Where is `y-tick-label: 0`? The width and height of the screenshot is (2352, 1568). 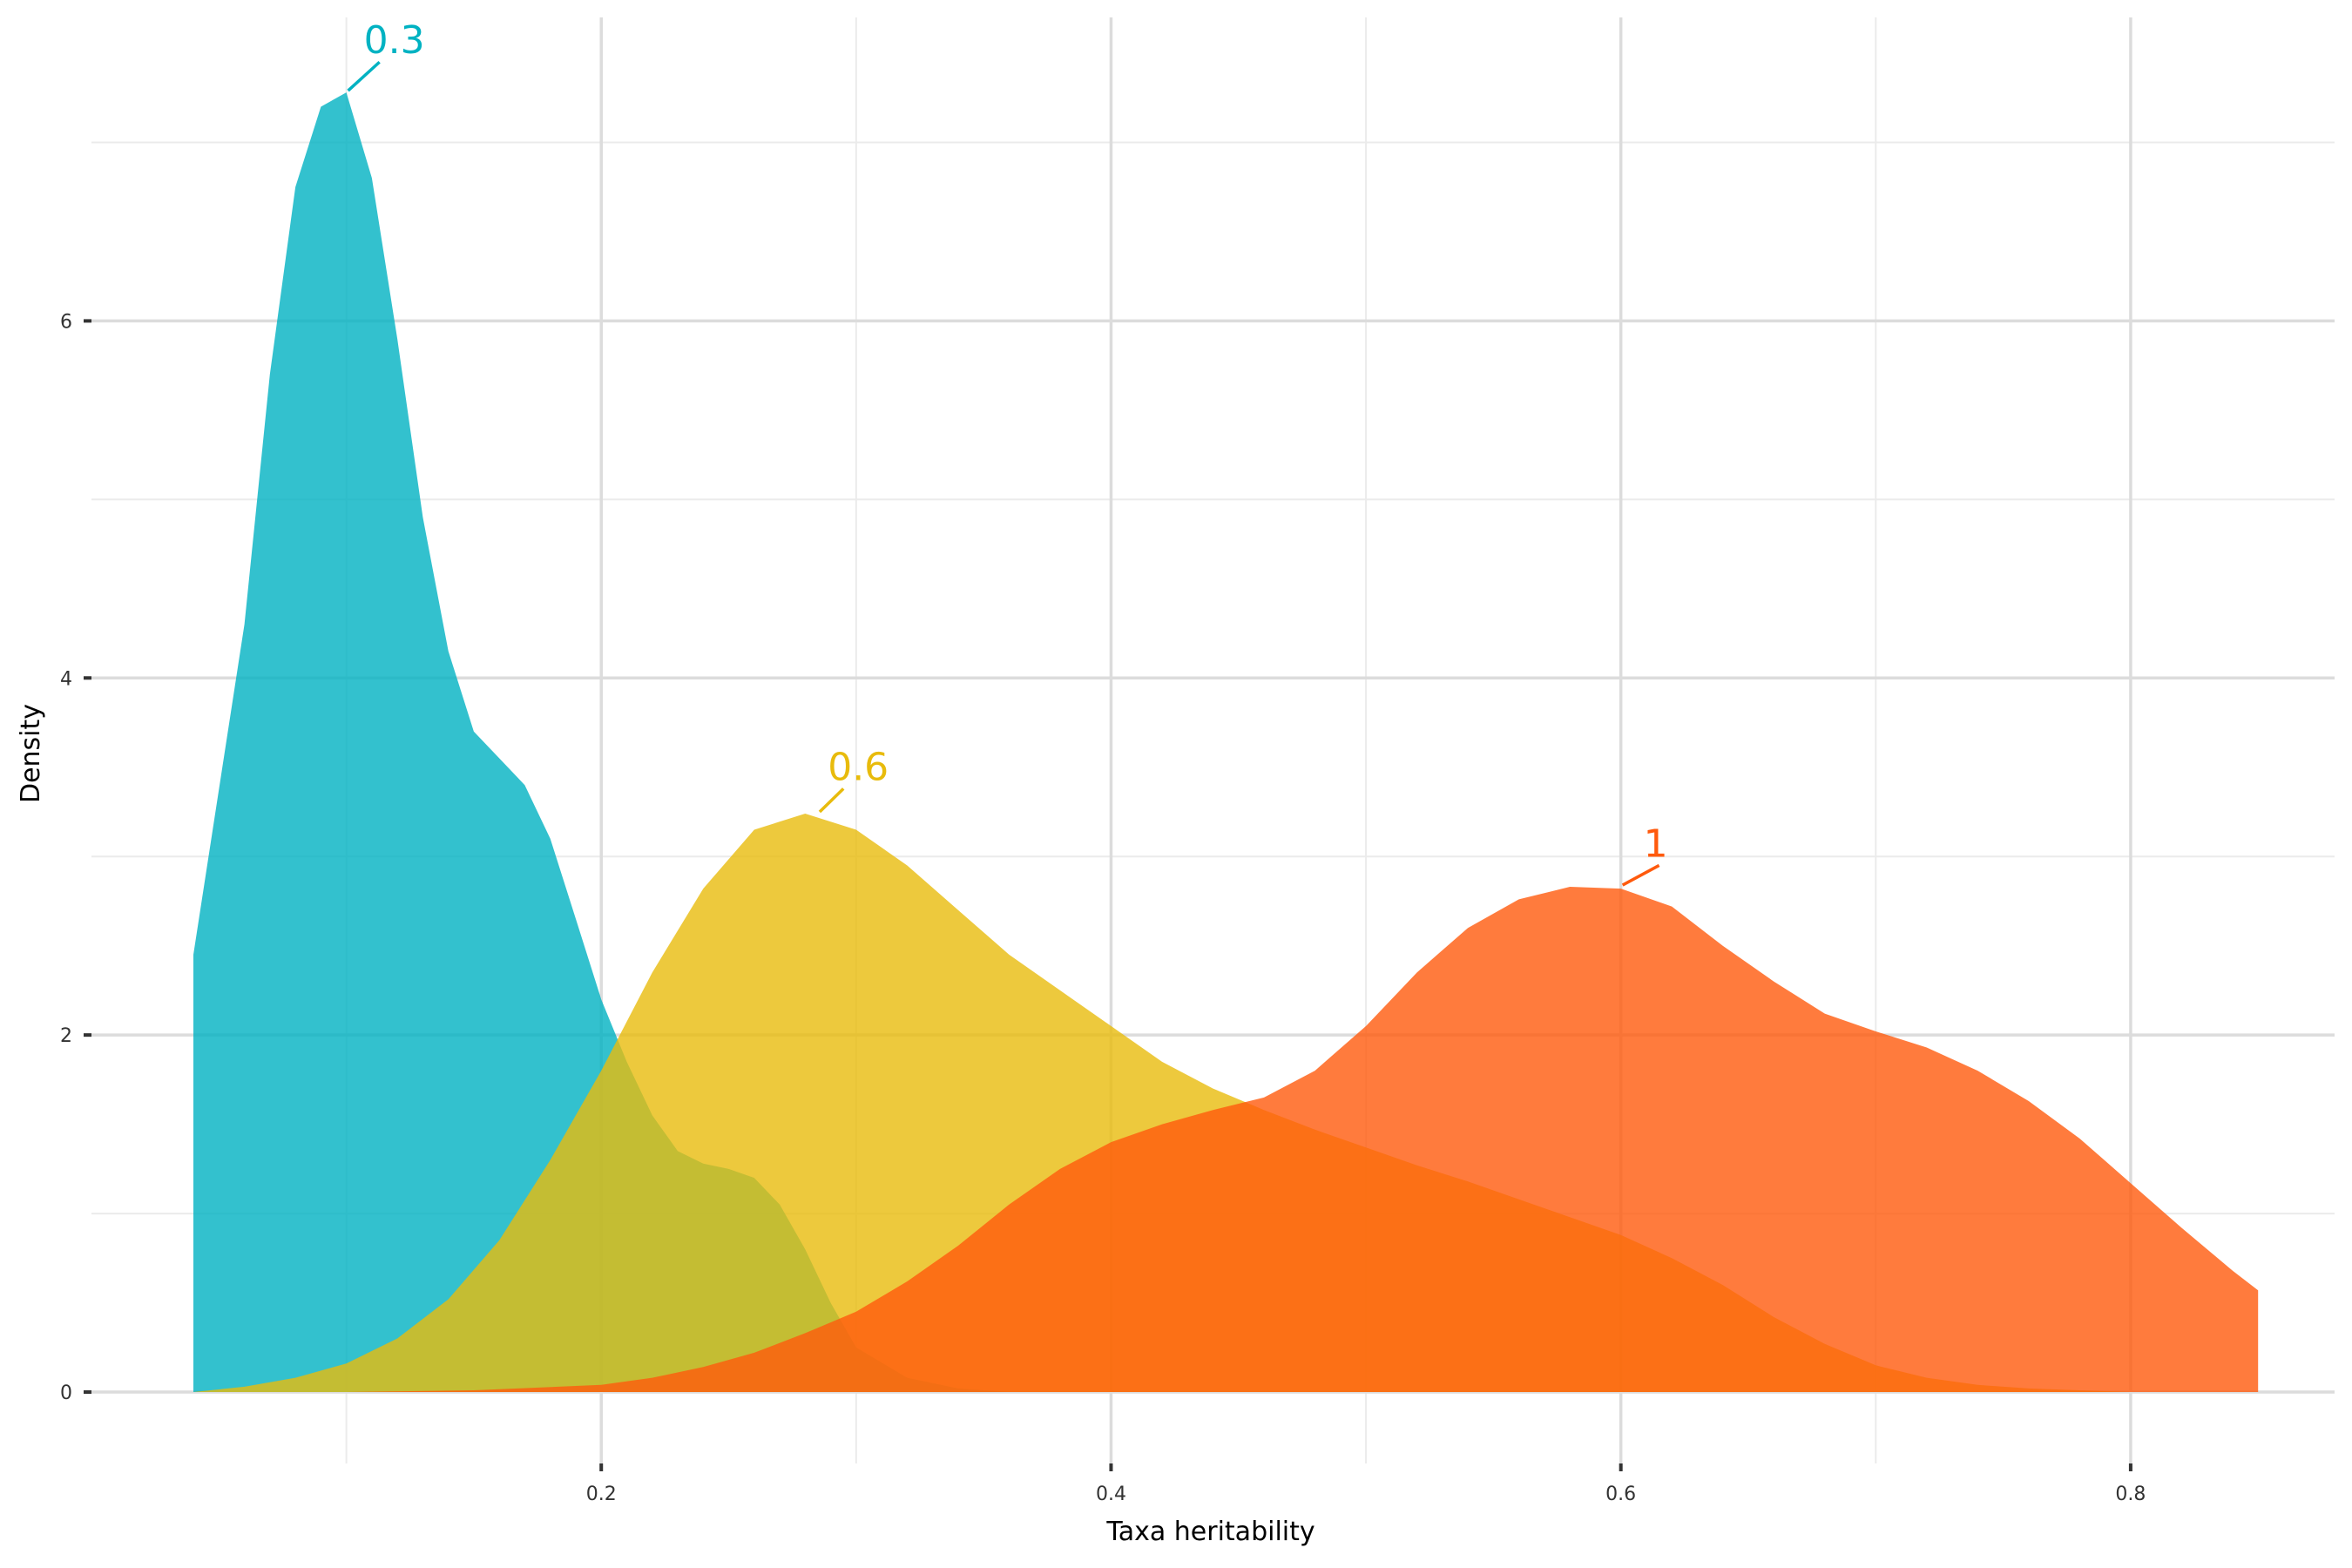
y-tick-label: 0 is located at coordinates (66, 1393).